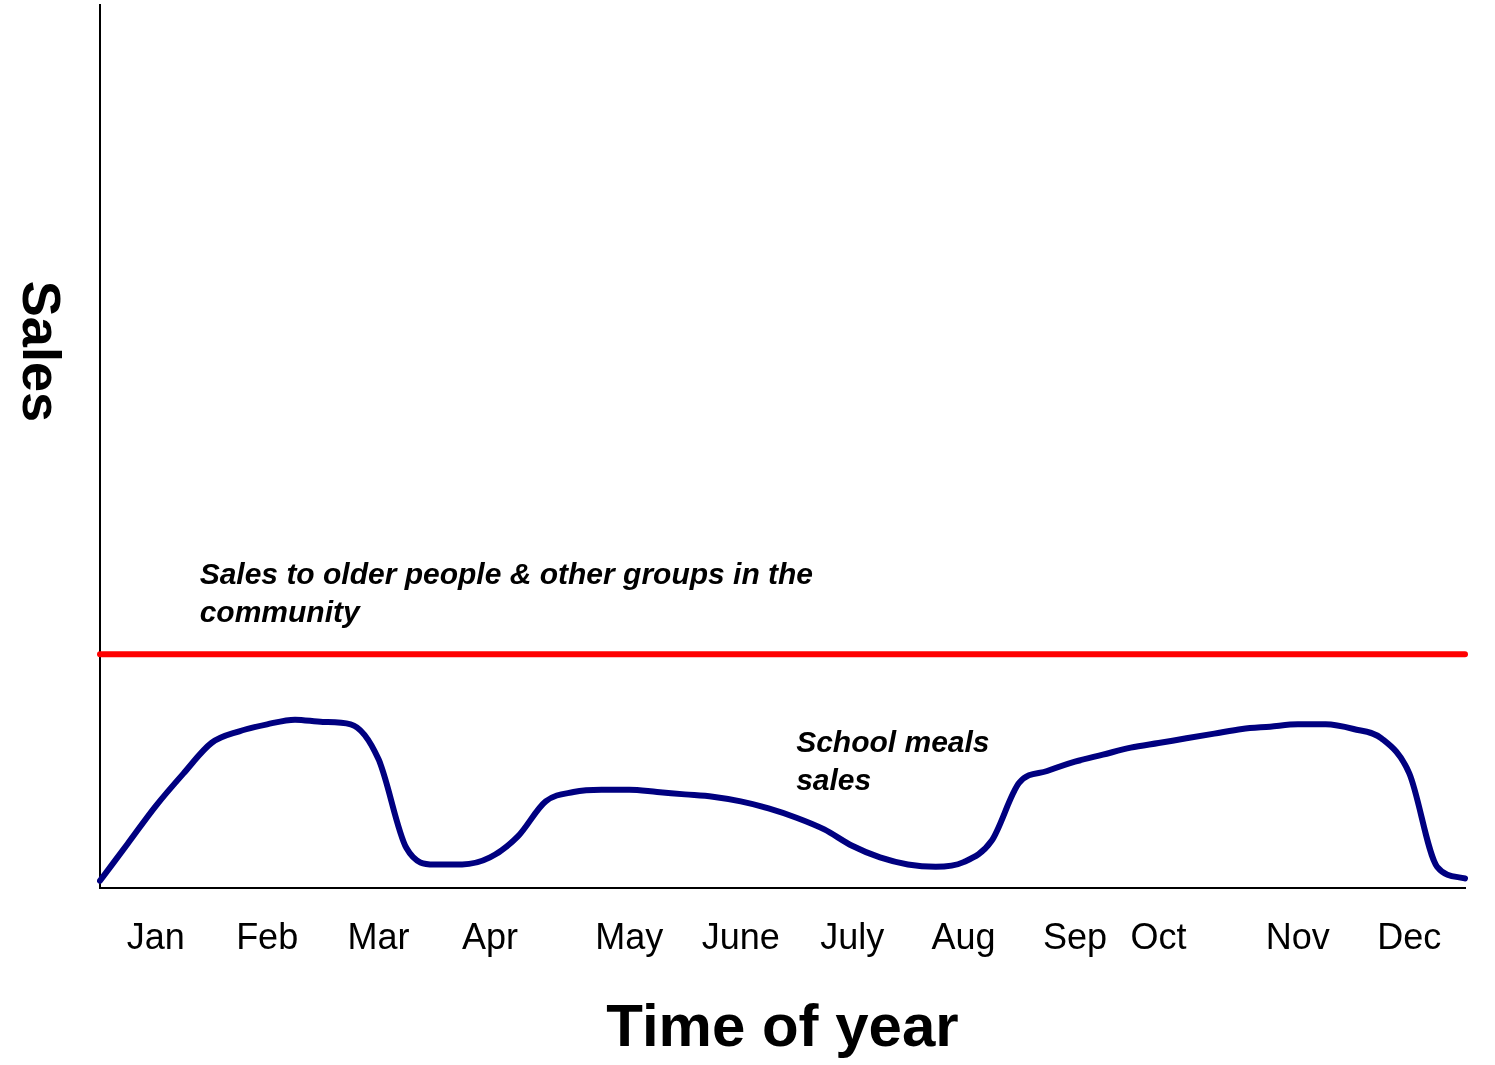  I want to click on x-tick-label: Aug, so click(963, 937).